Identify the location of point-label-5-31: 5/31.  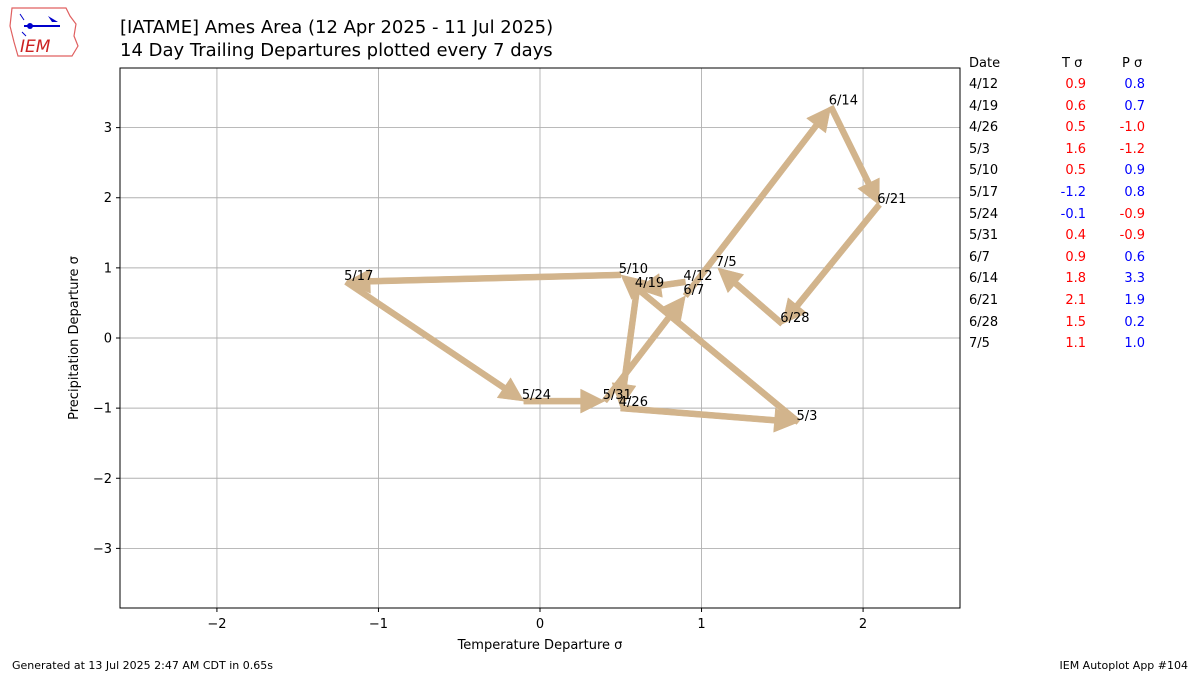
(617, 395).